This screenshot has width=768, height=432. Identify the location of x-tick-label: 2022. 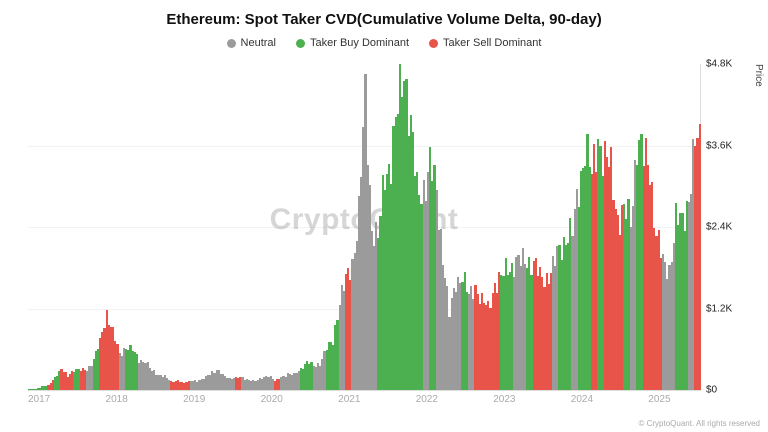
(426, 399).